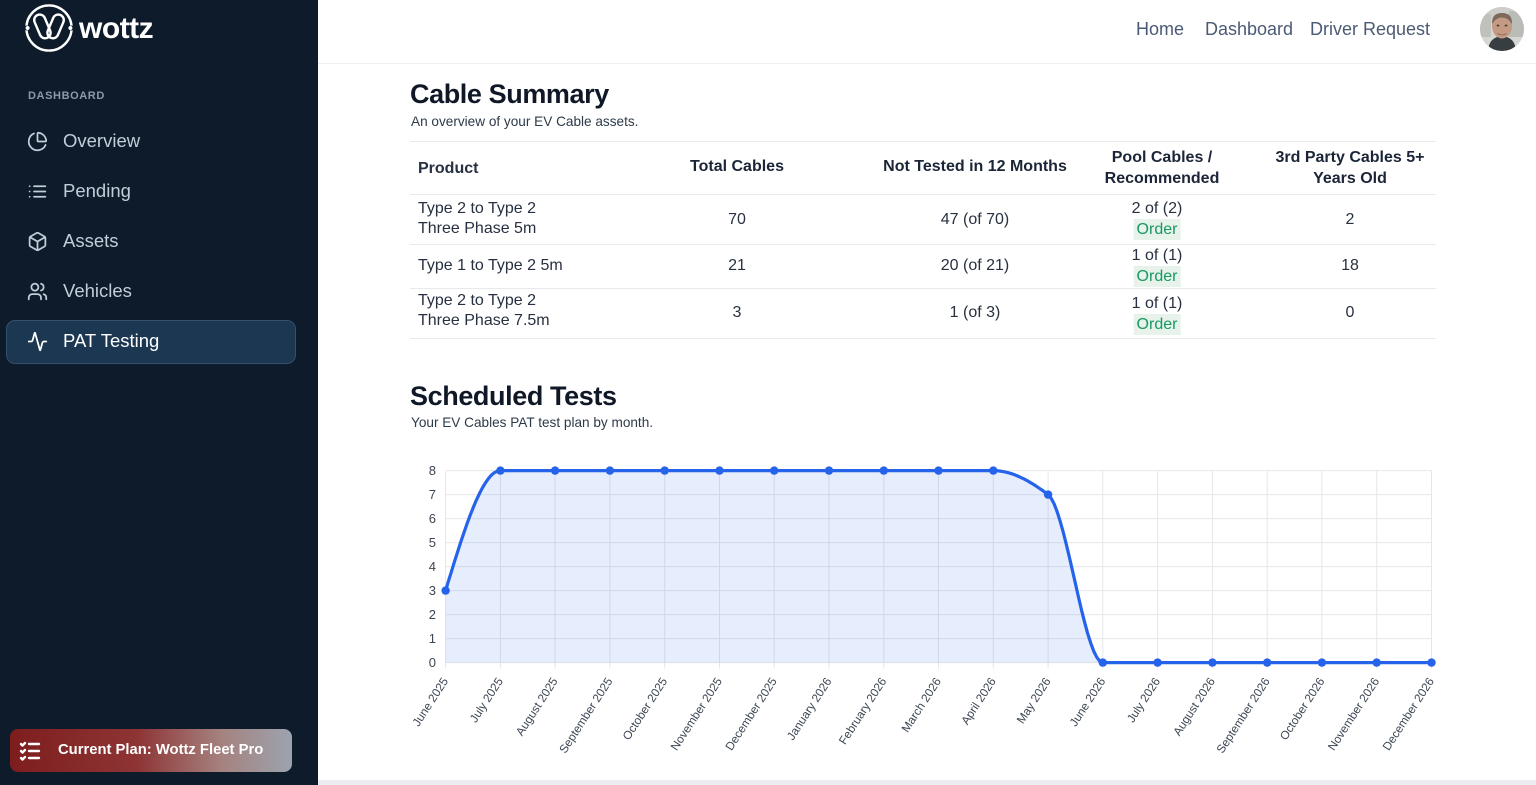  Describe the element at coordinates (432, 590) in the screenshot. I see `svg-text: 3` at that location.